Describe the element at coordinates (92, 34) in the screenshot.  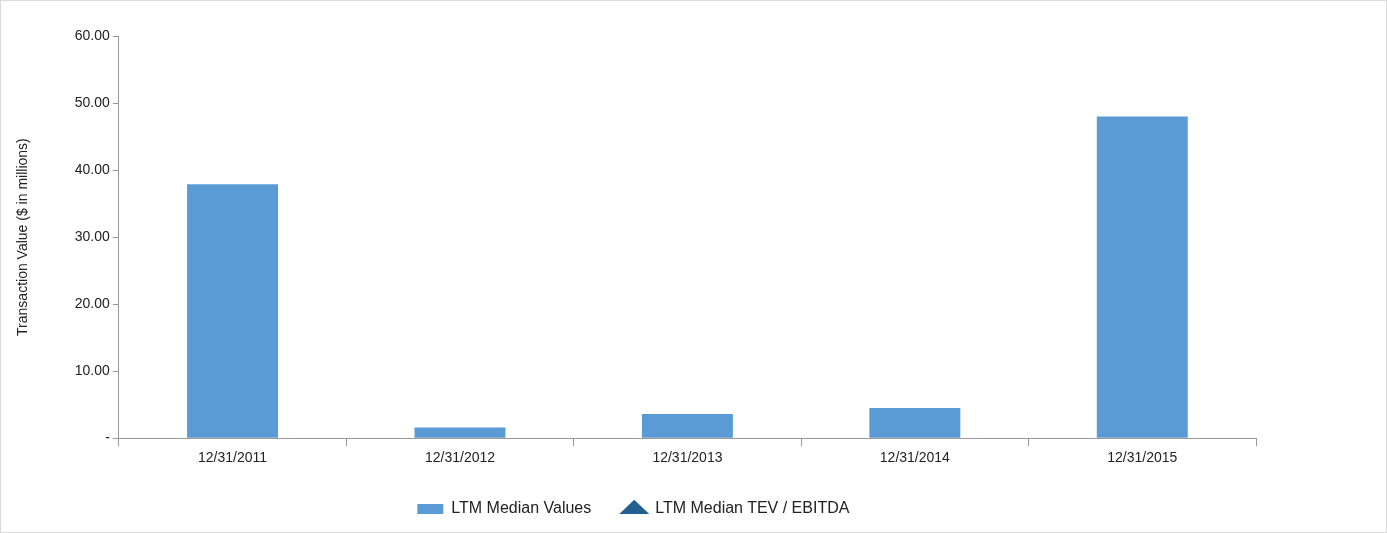
I see `y-tick-label: 60.00` at that location.